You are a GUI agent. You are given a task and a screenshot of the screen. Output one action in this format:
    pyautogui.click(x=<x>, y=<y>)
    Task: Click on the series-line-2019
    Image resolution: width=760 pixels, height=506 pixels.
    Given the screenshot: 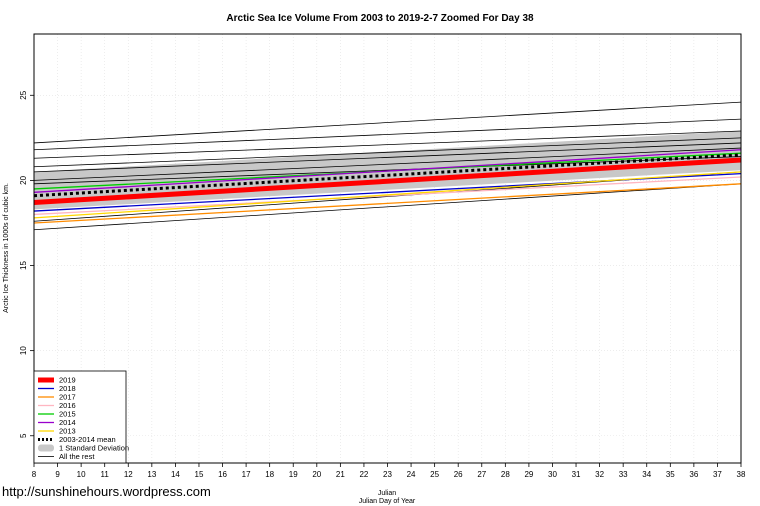 What is the action you would take?
    pyautogui.click(x=387, y=181)
    